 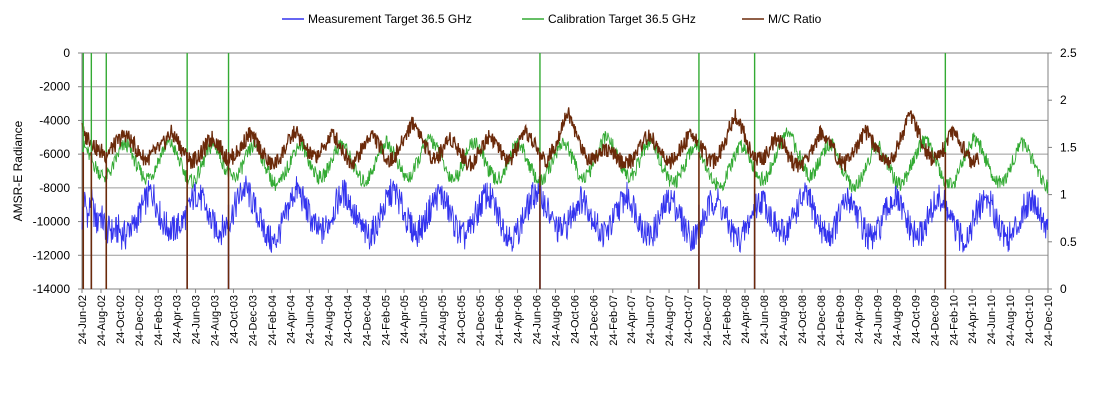 What do you see at coordinates (140, 320) in the screenshot?
I see `x-tick-label: 24-Dec-02` at bounding box center [140, 320].